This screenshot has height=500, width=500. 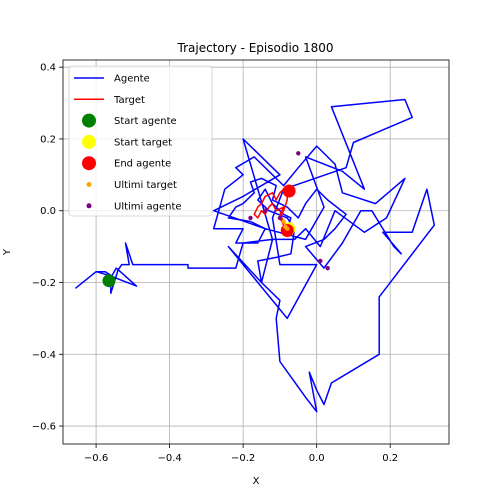 I want to click on legend-swatch-start-agente, so click(x=89, y=120).